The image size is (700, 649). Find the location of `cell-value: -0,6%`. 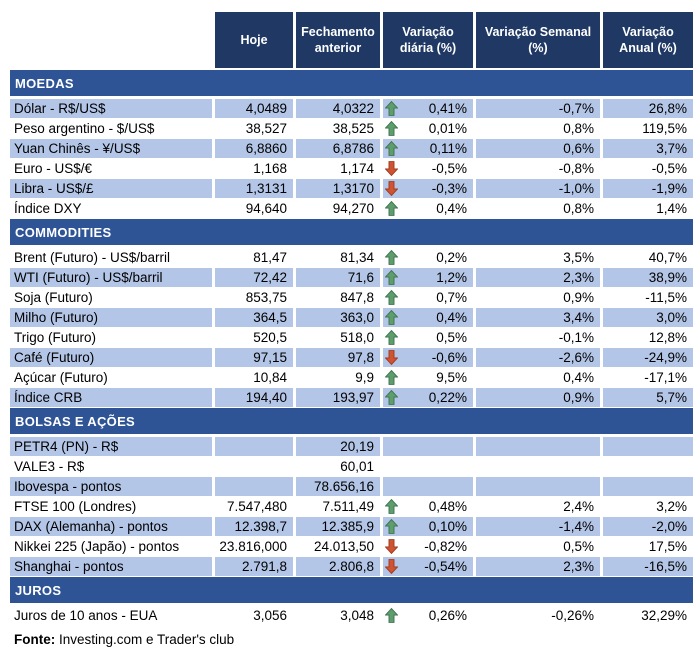

cell-value: -0,6% is located at coordinates (449, 357).